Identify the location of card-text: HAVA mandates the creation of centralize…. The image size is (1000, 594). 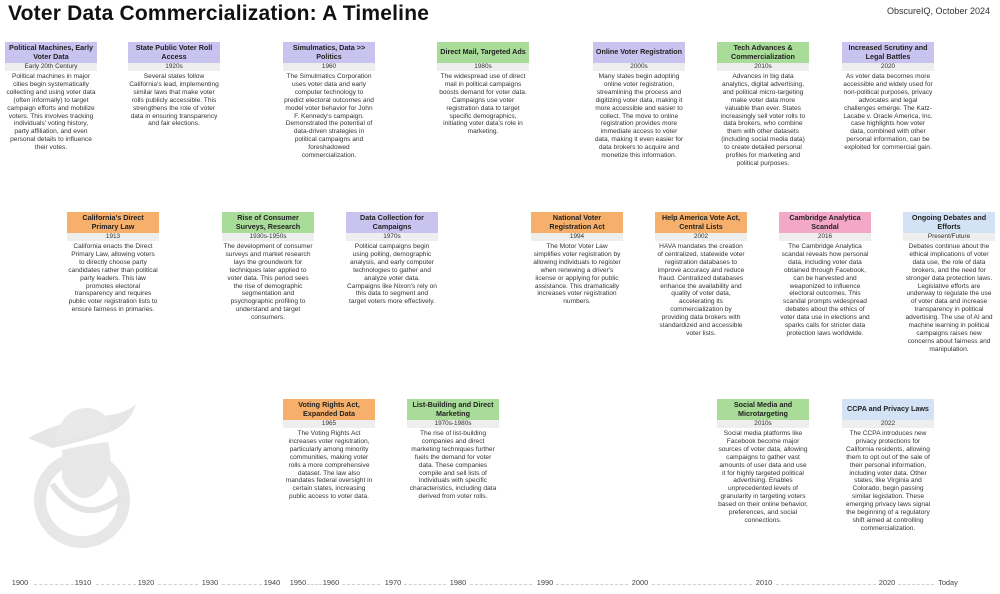
(701, 290).